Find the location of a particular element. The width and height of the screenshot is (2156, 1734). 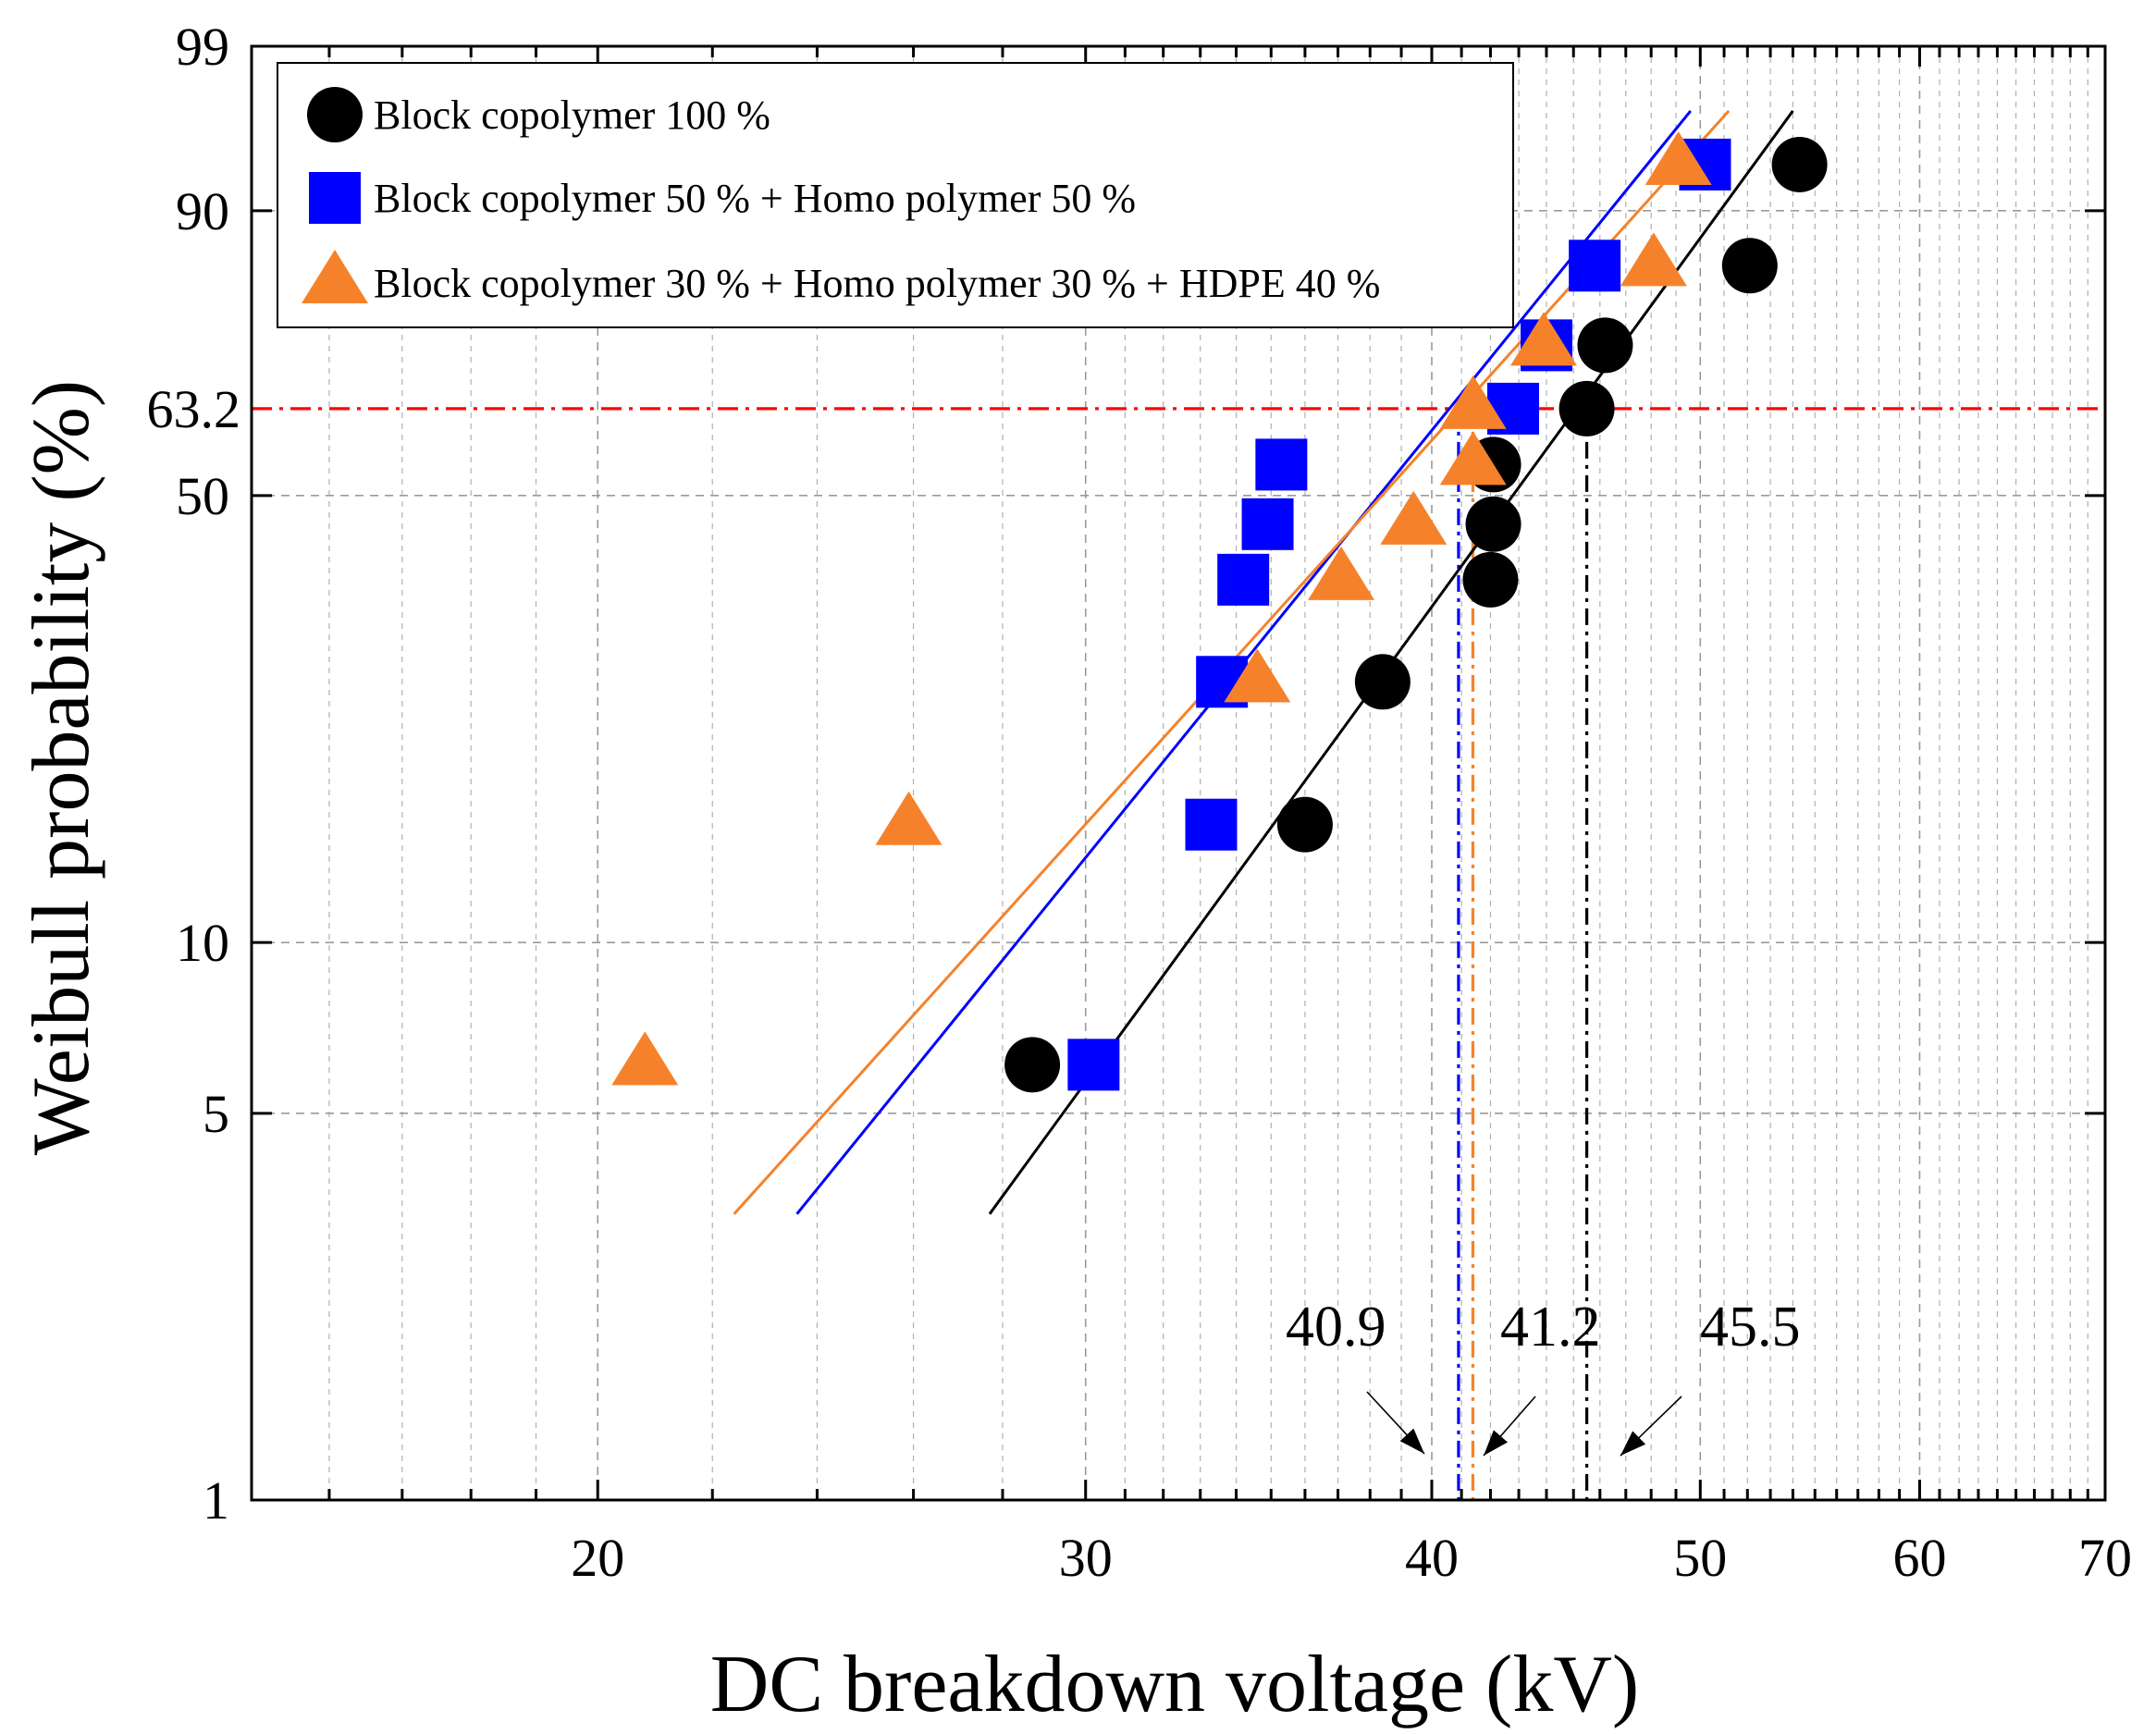

legend-label-series-1: Block copolymer 100 % is located at coordinates (572, 115).